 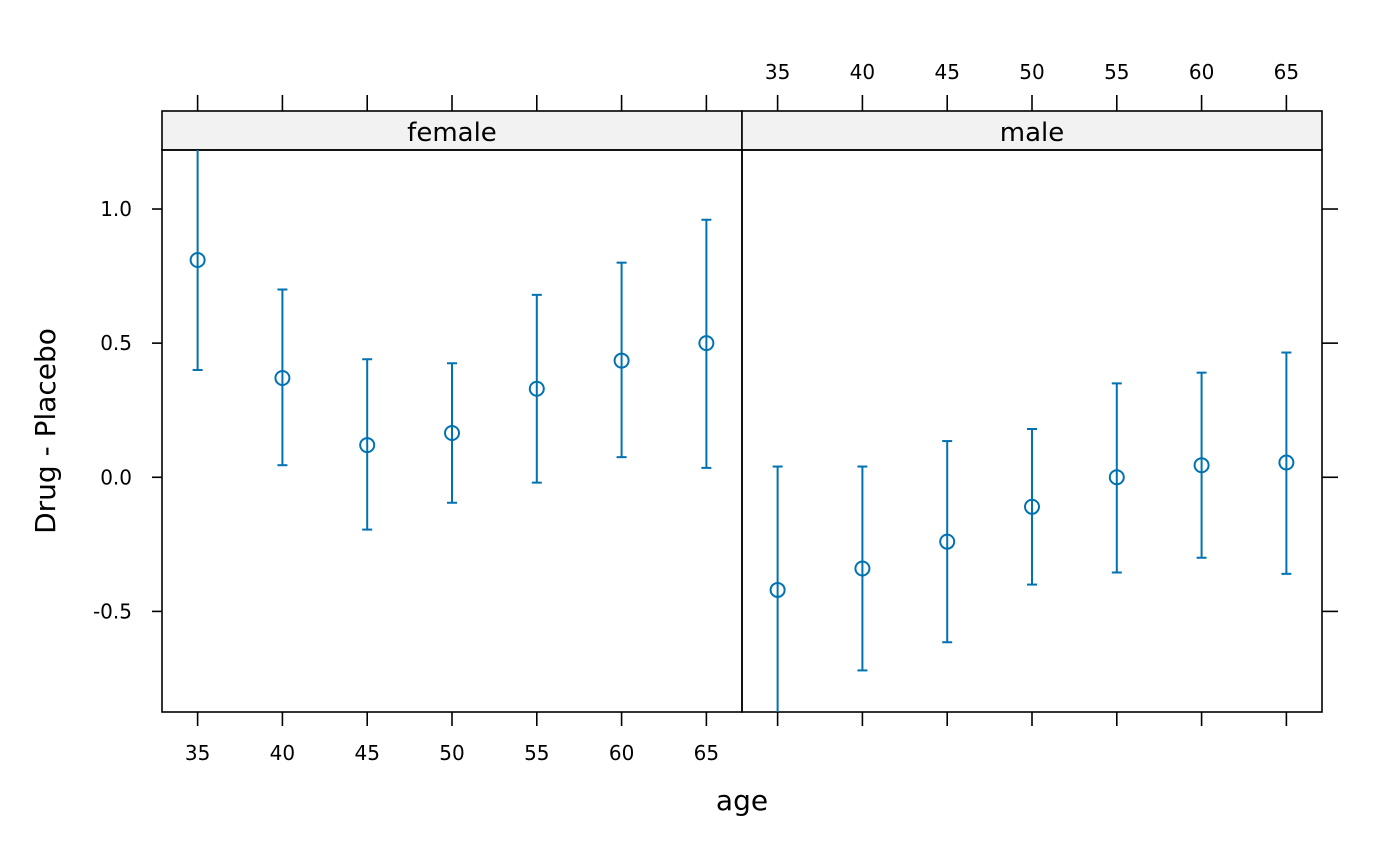 What do you see at coordinates (45, 431) in the screenshot?
I see `y-axis-title: Drug - Placebo` at bounding box center [45, 431].